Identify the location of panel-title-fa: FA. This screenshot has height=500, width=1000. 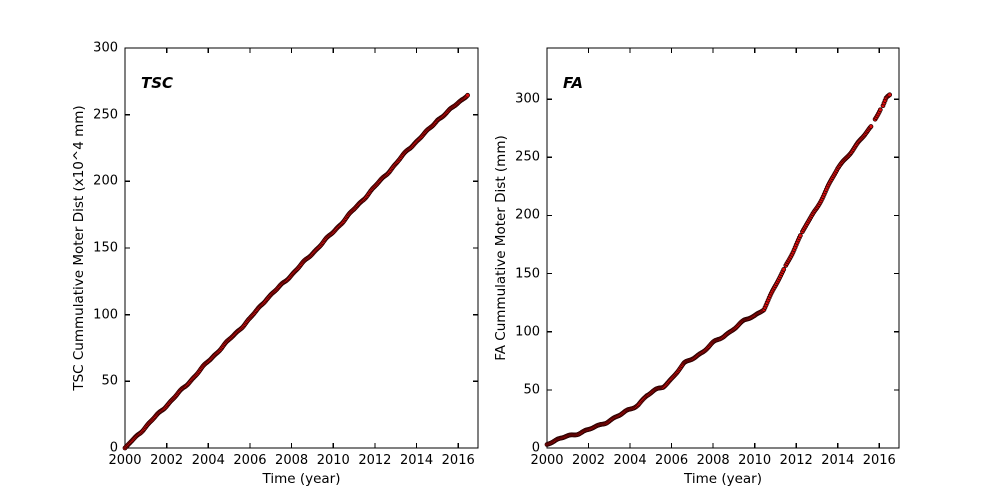
(573, 83).